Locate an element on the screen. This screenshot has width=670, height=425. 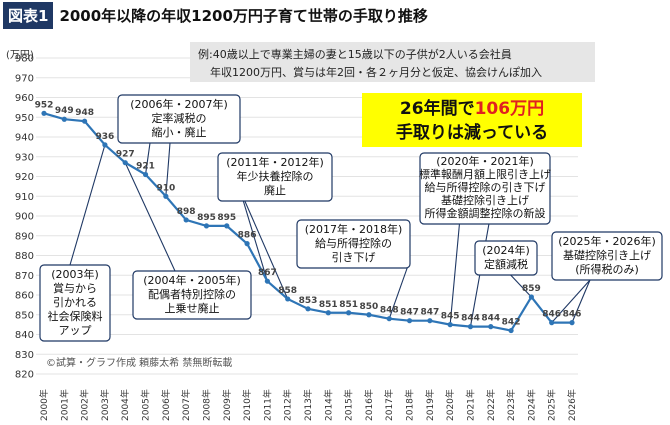
y-tick-label: 920 is located at coordinates (24, 177).